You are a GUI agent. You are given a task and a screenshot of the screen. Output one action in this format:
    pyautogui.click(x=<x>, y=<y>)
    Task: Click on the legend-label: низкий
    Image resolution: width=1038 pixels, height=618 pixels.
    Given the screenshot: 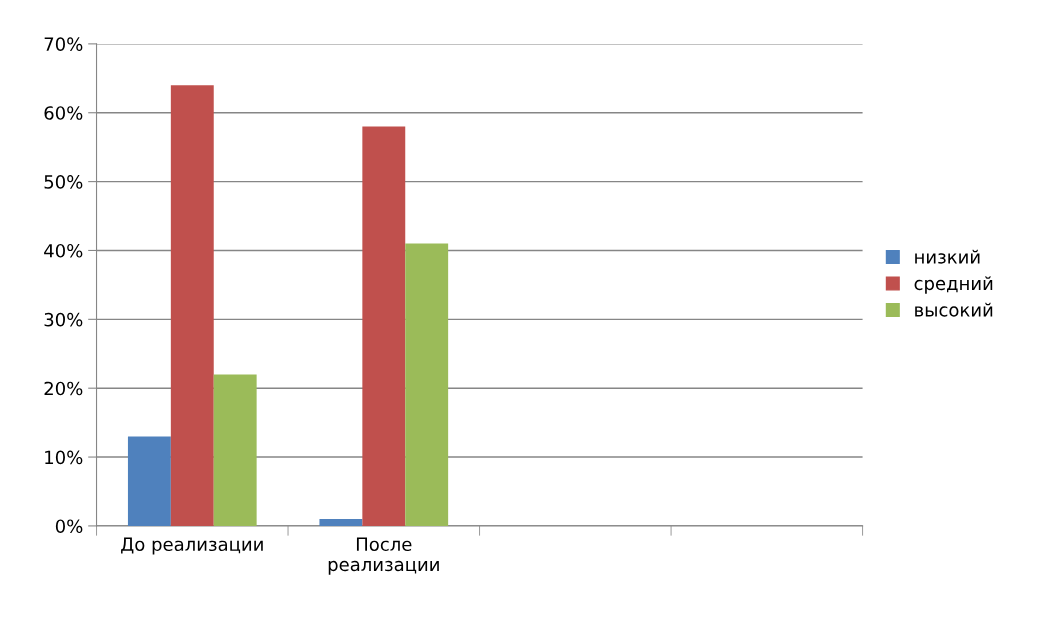 What is the action you would take?
    pyautogui.click(x=947, y=256)
    